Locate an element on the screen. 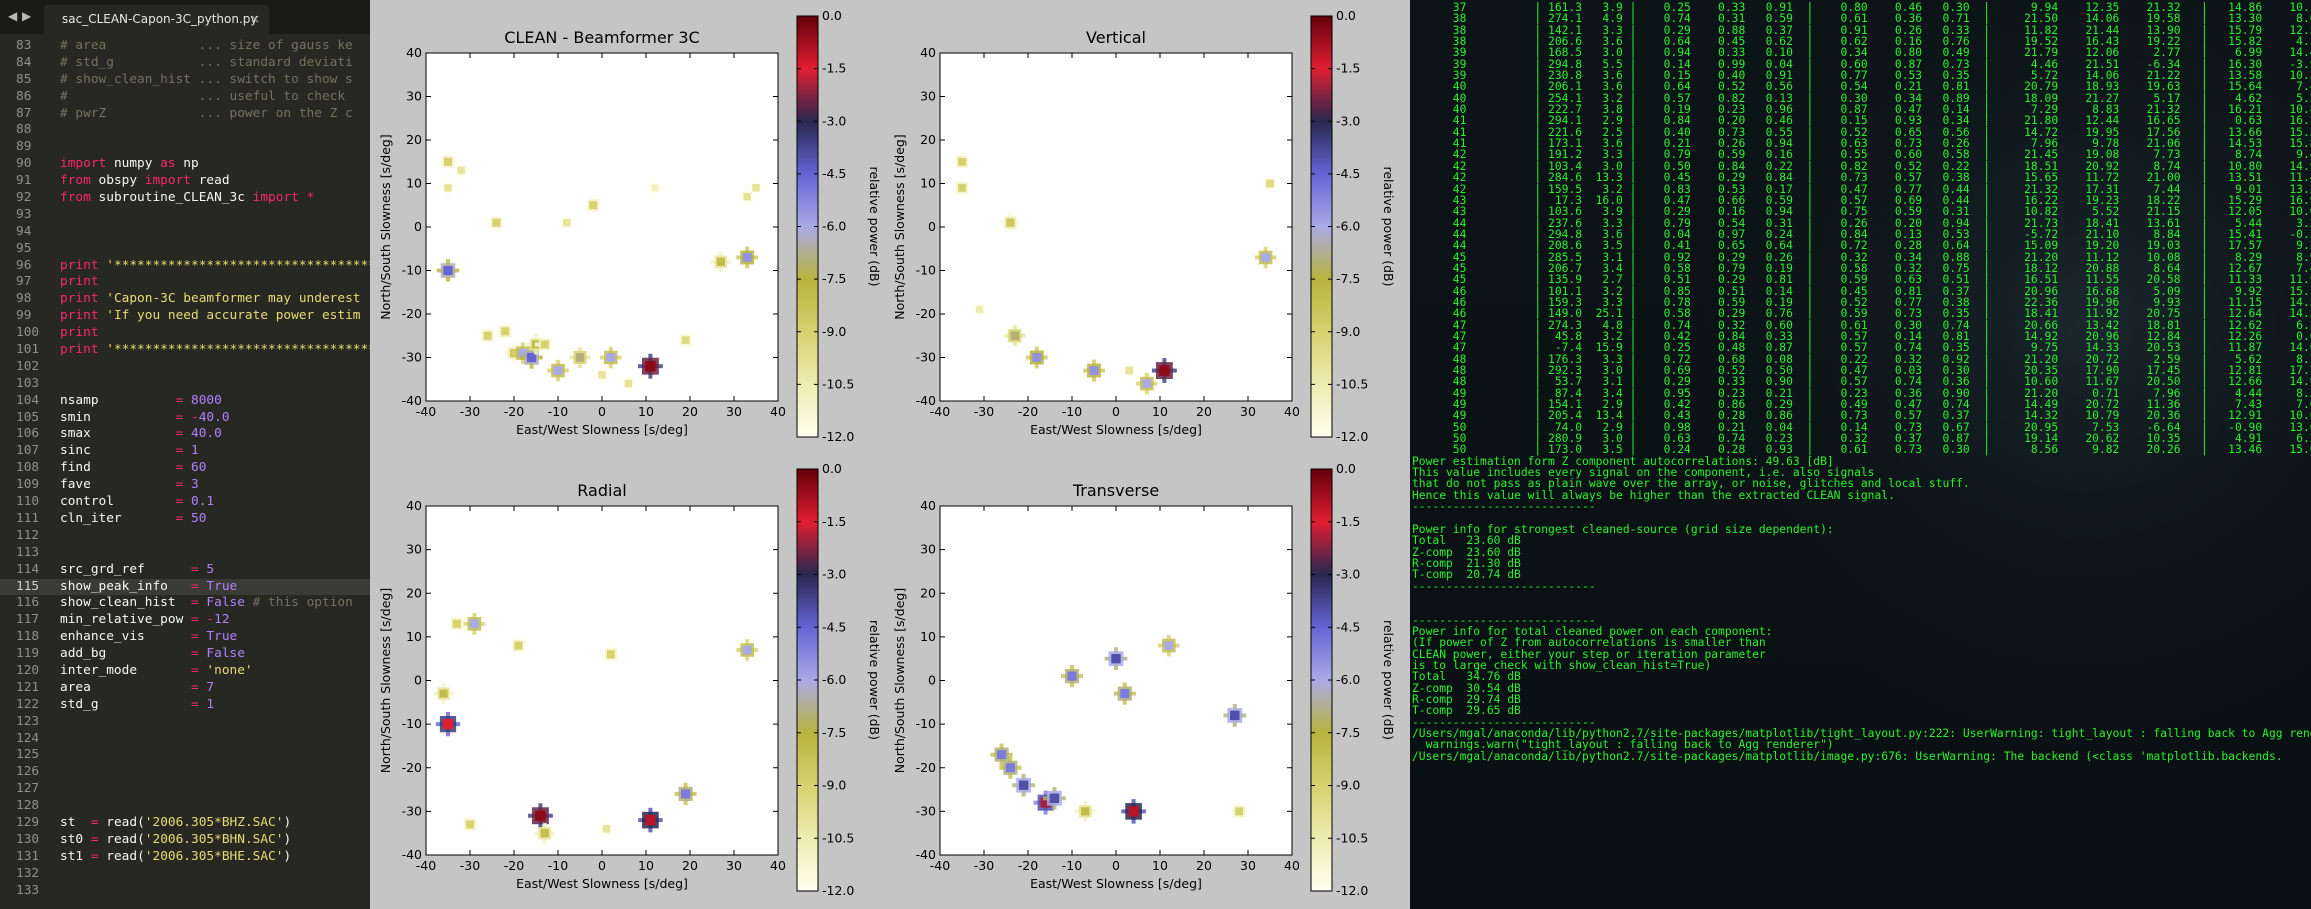 The height and width of the screenshot is (909, 2311). close-tab-icon: × is located at coordinates (254, 19).